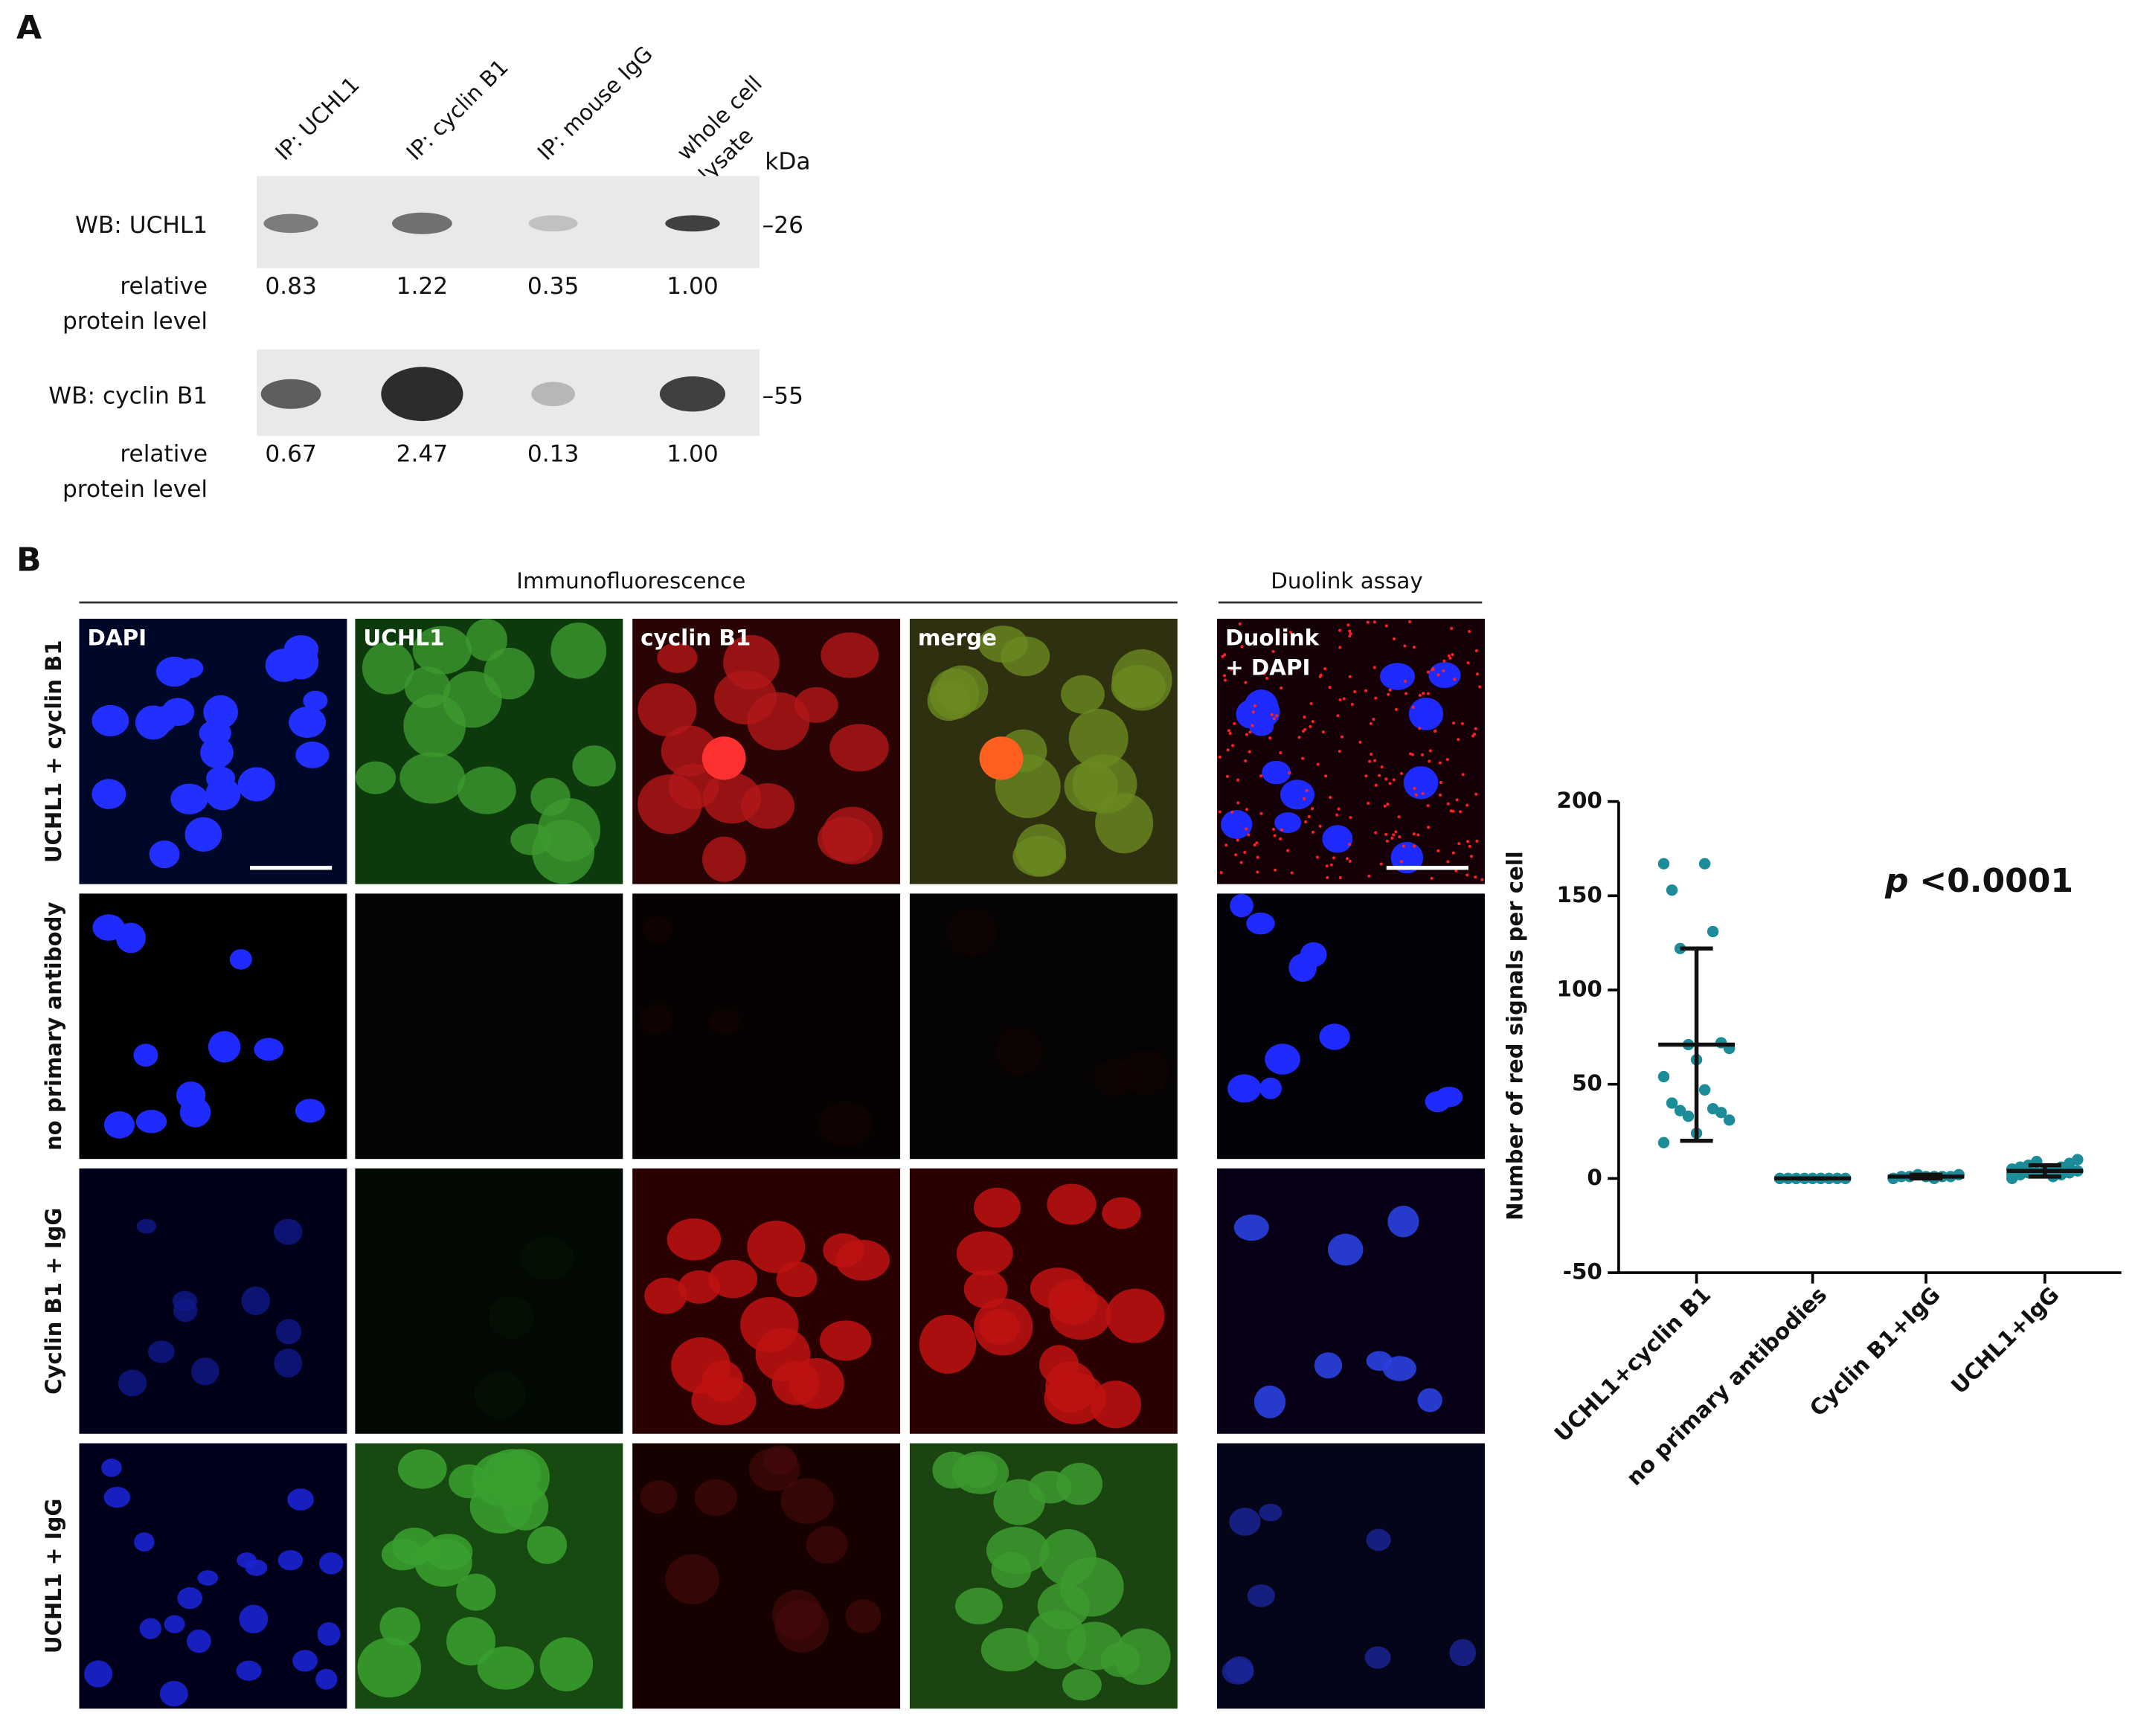 This screenshot has width=2135, height=1736. What do you see at coordinates (403, 638) in the screenshot?
I see `column-label: UCHL1` at bounding box center [403, 638].